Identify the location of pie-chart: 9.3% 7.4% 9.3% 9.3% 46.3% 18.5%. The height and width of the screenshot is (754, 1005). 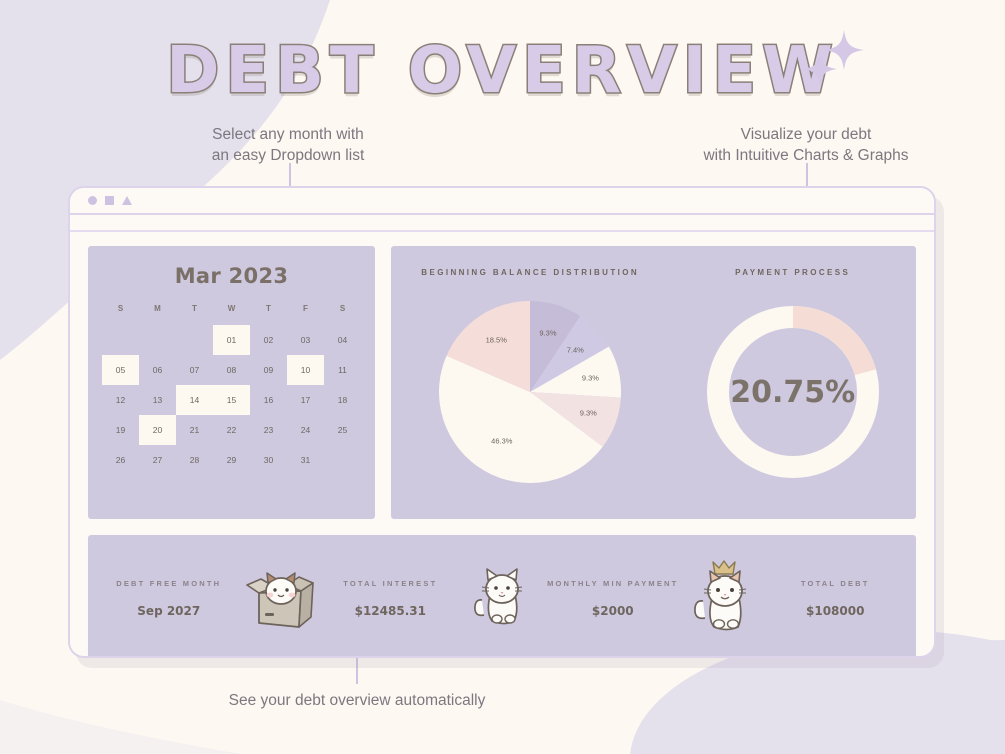
(530, 392).